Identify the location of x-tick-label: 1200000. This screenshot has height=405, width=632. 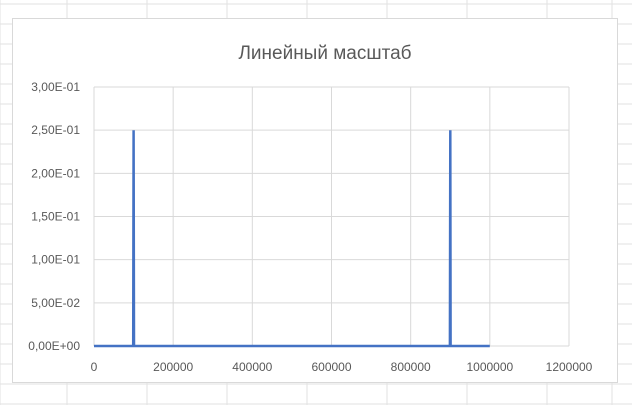
(569, 367).